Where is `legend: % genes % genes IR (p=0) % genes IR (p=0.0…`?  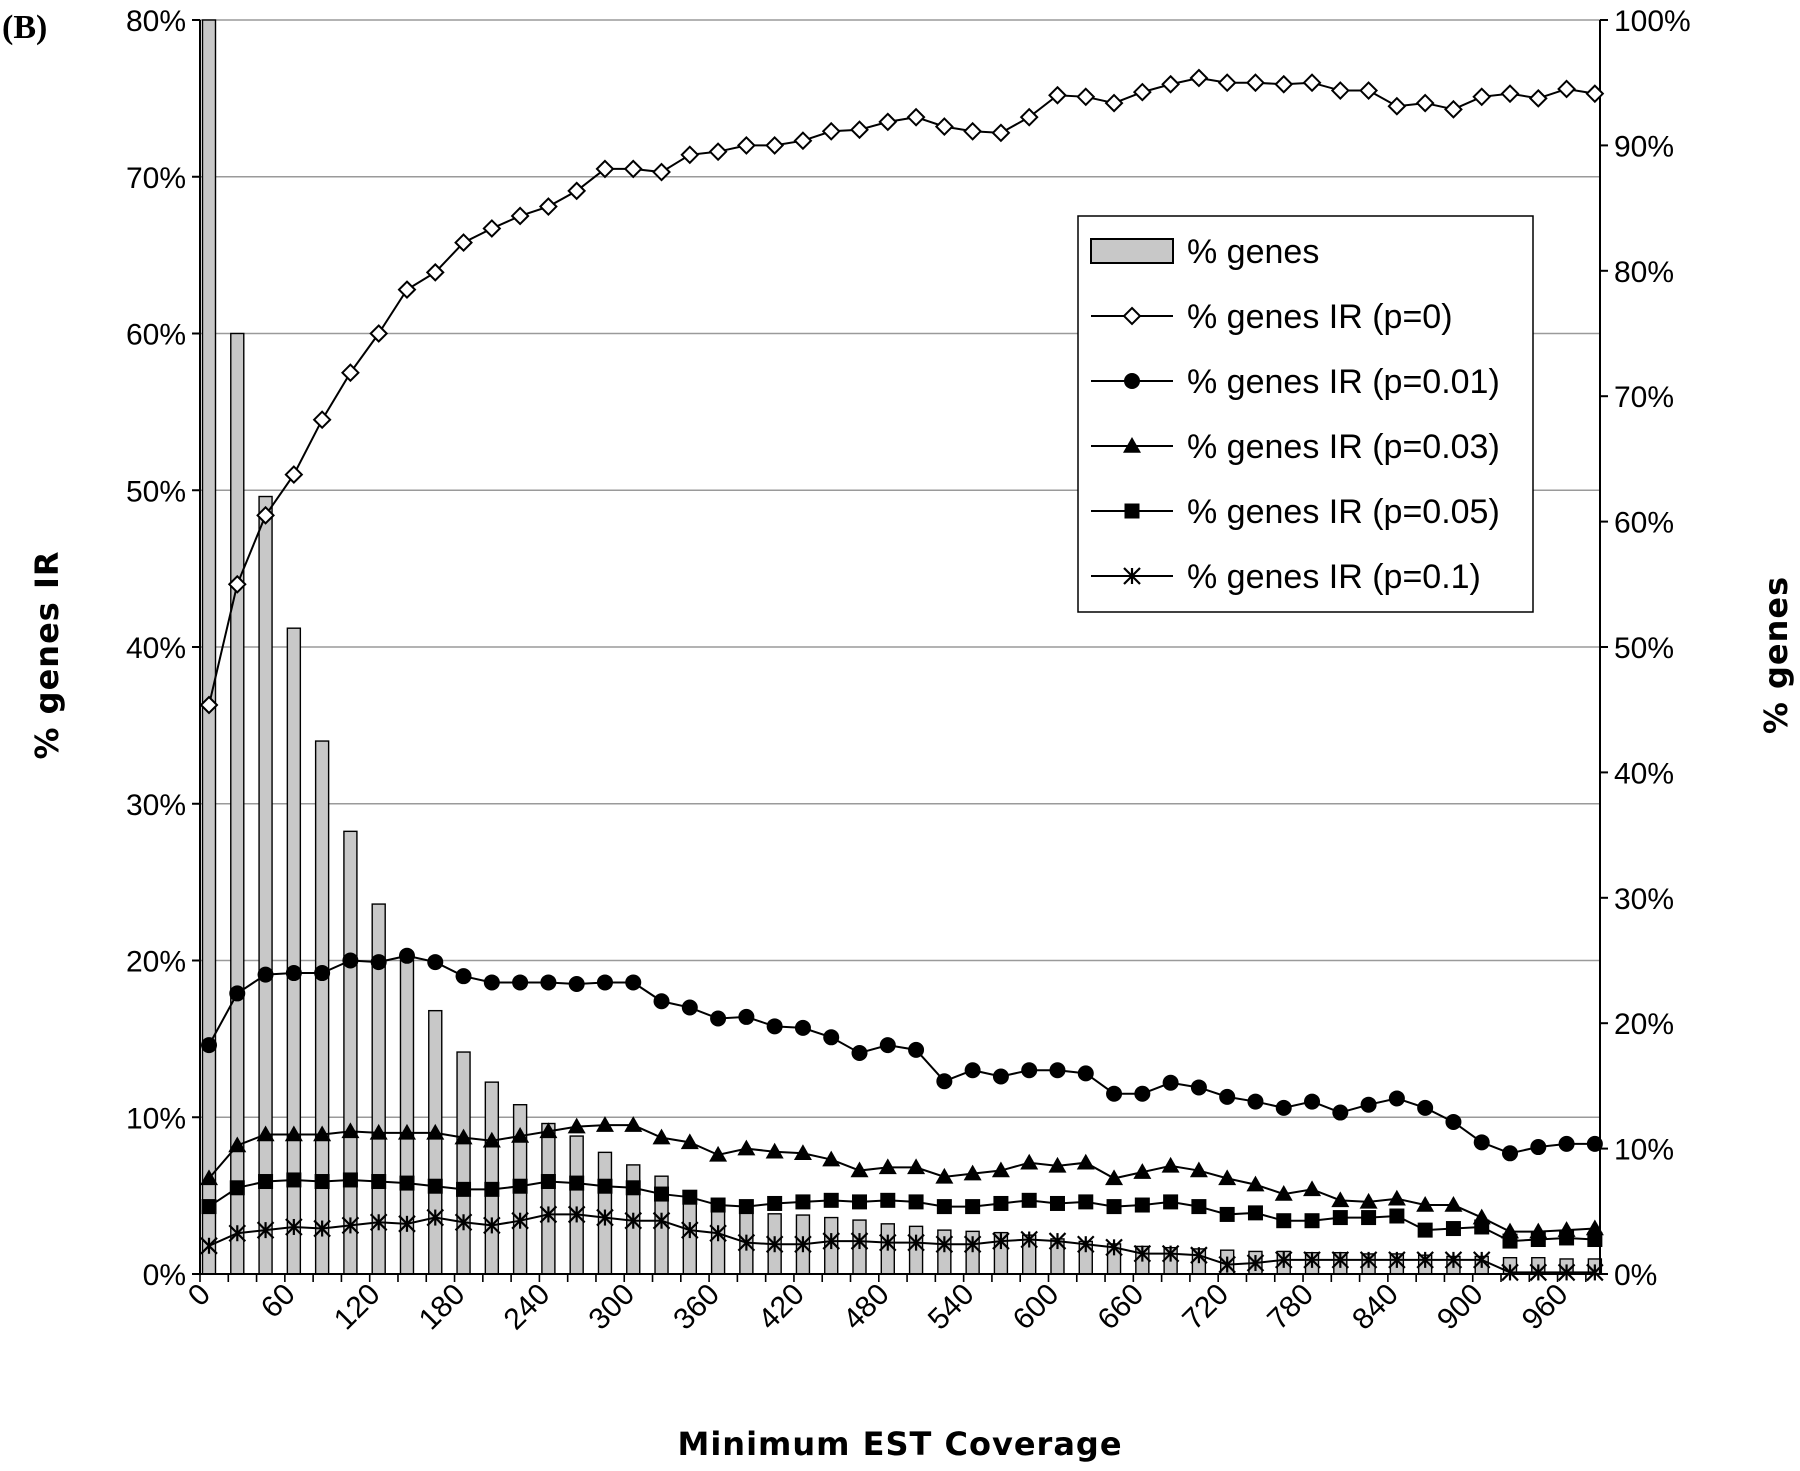 legend: % genes % genes IR (p=0) % genes IR (p=0.0… is located at coordinates (1305, 414).